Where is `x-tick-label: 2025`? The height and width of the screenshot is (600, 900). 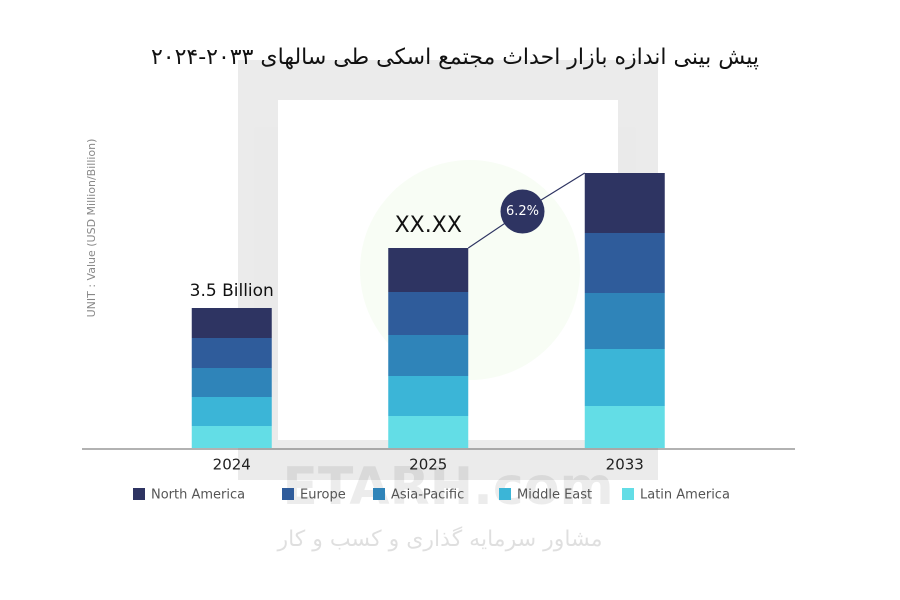
x-tick-label: 2025 is located at coordinates (428, 465).